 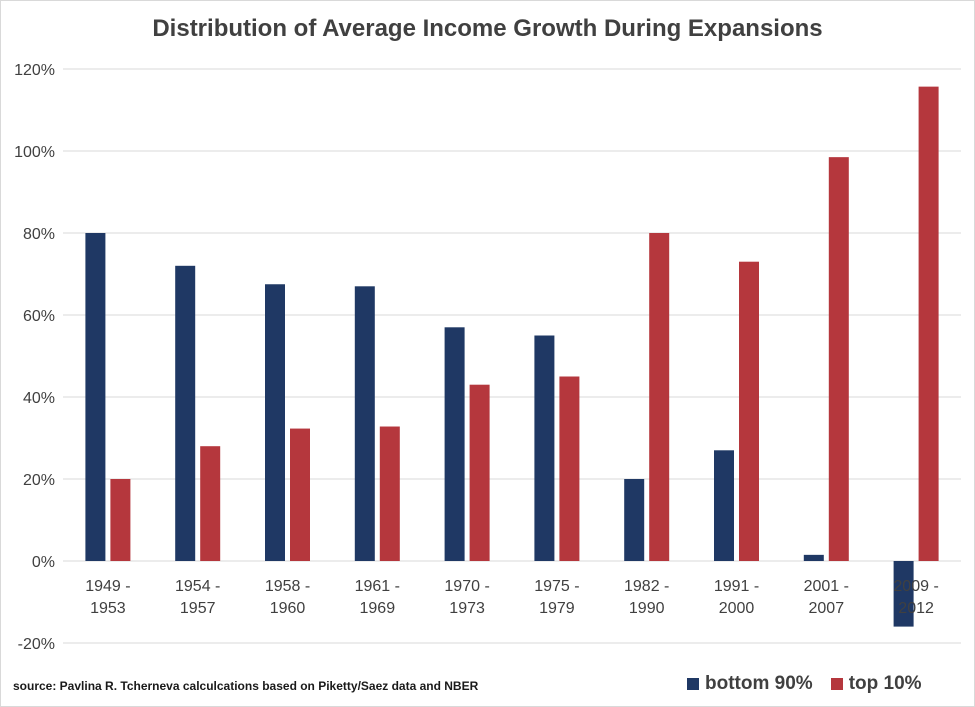 What do you see at coordinates (36, 644) in the screenshot?
I see `y-tick-label: -20%` at bounding box center [36, 644].